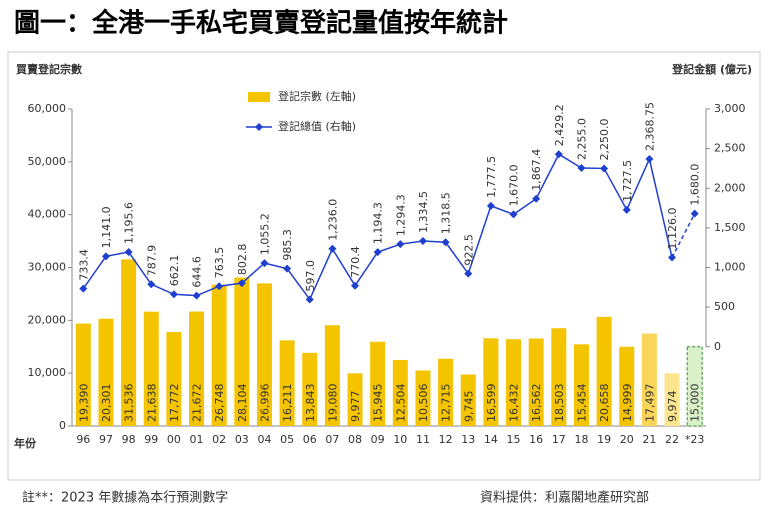  What do you see at coordinates (259, 97) in the screenshot?
I see `legend-swatch` at bounding box center [259, 97].